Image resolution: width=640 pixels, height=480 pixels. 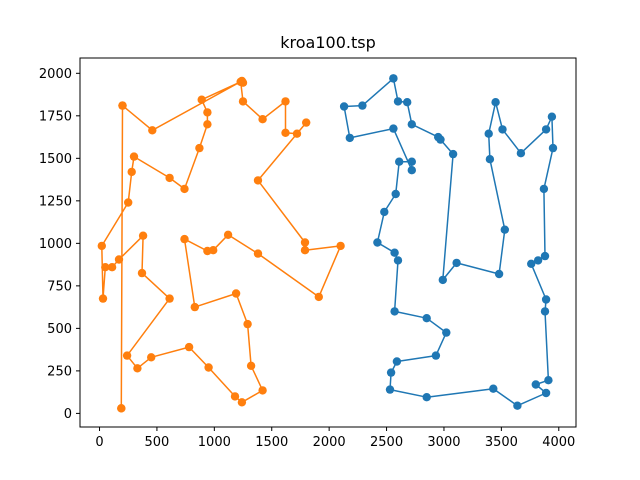 I want to click on y-tick-label: 500, so click(x=59, y=329).